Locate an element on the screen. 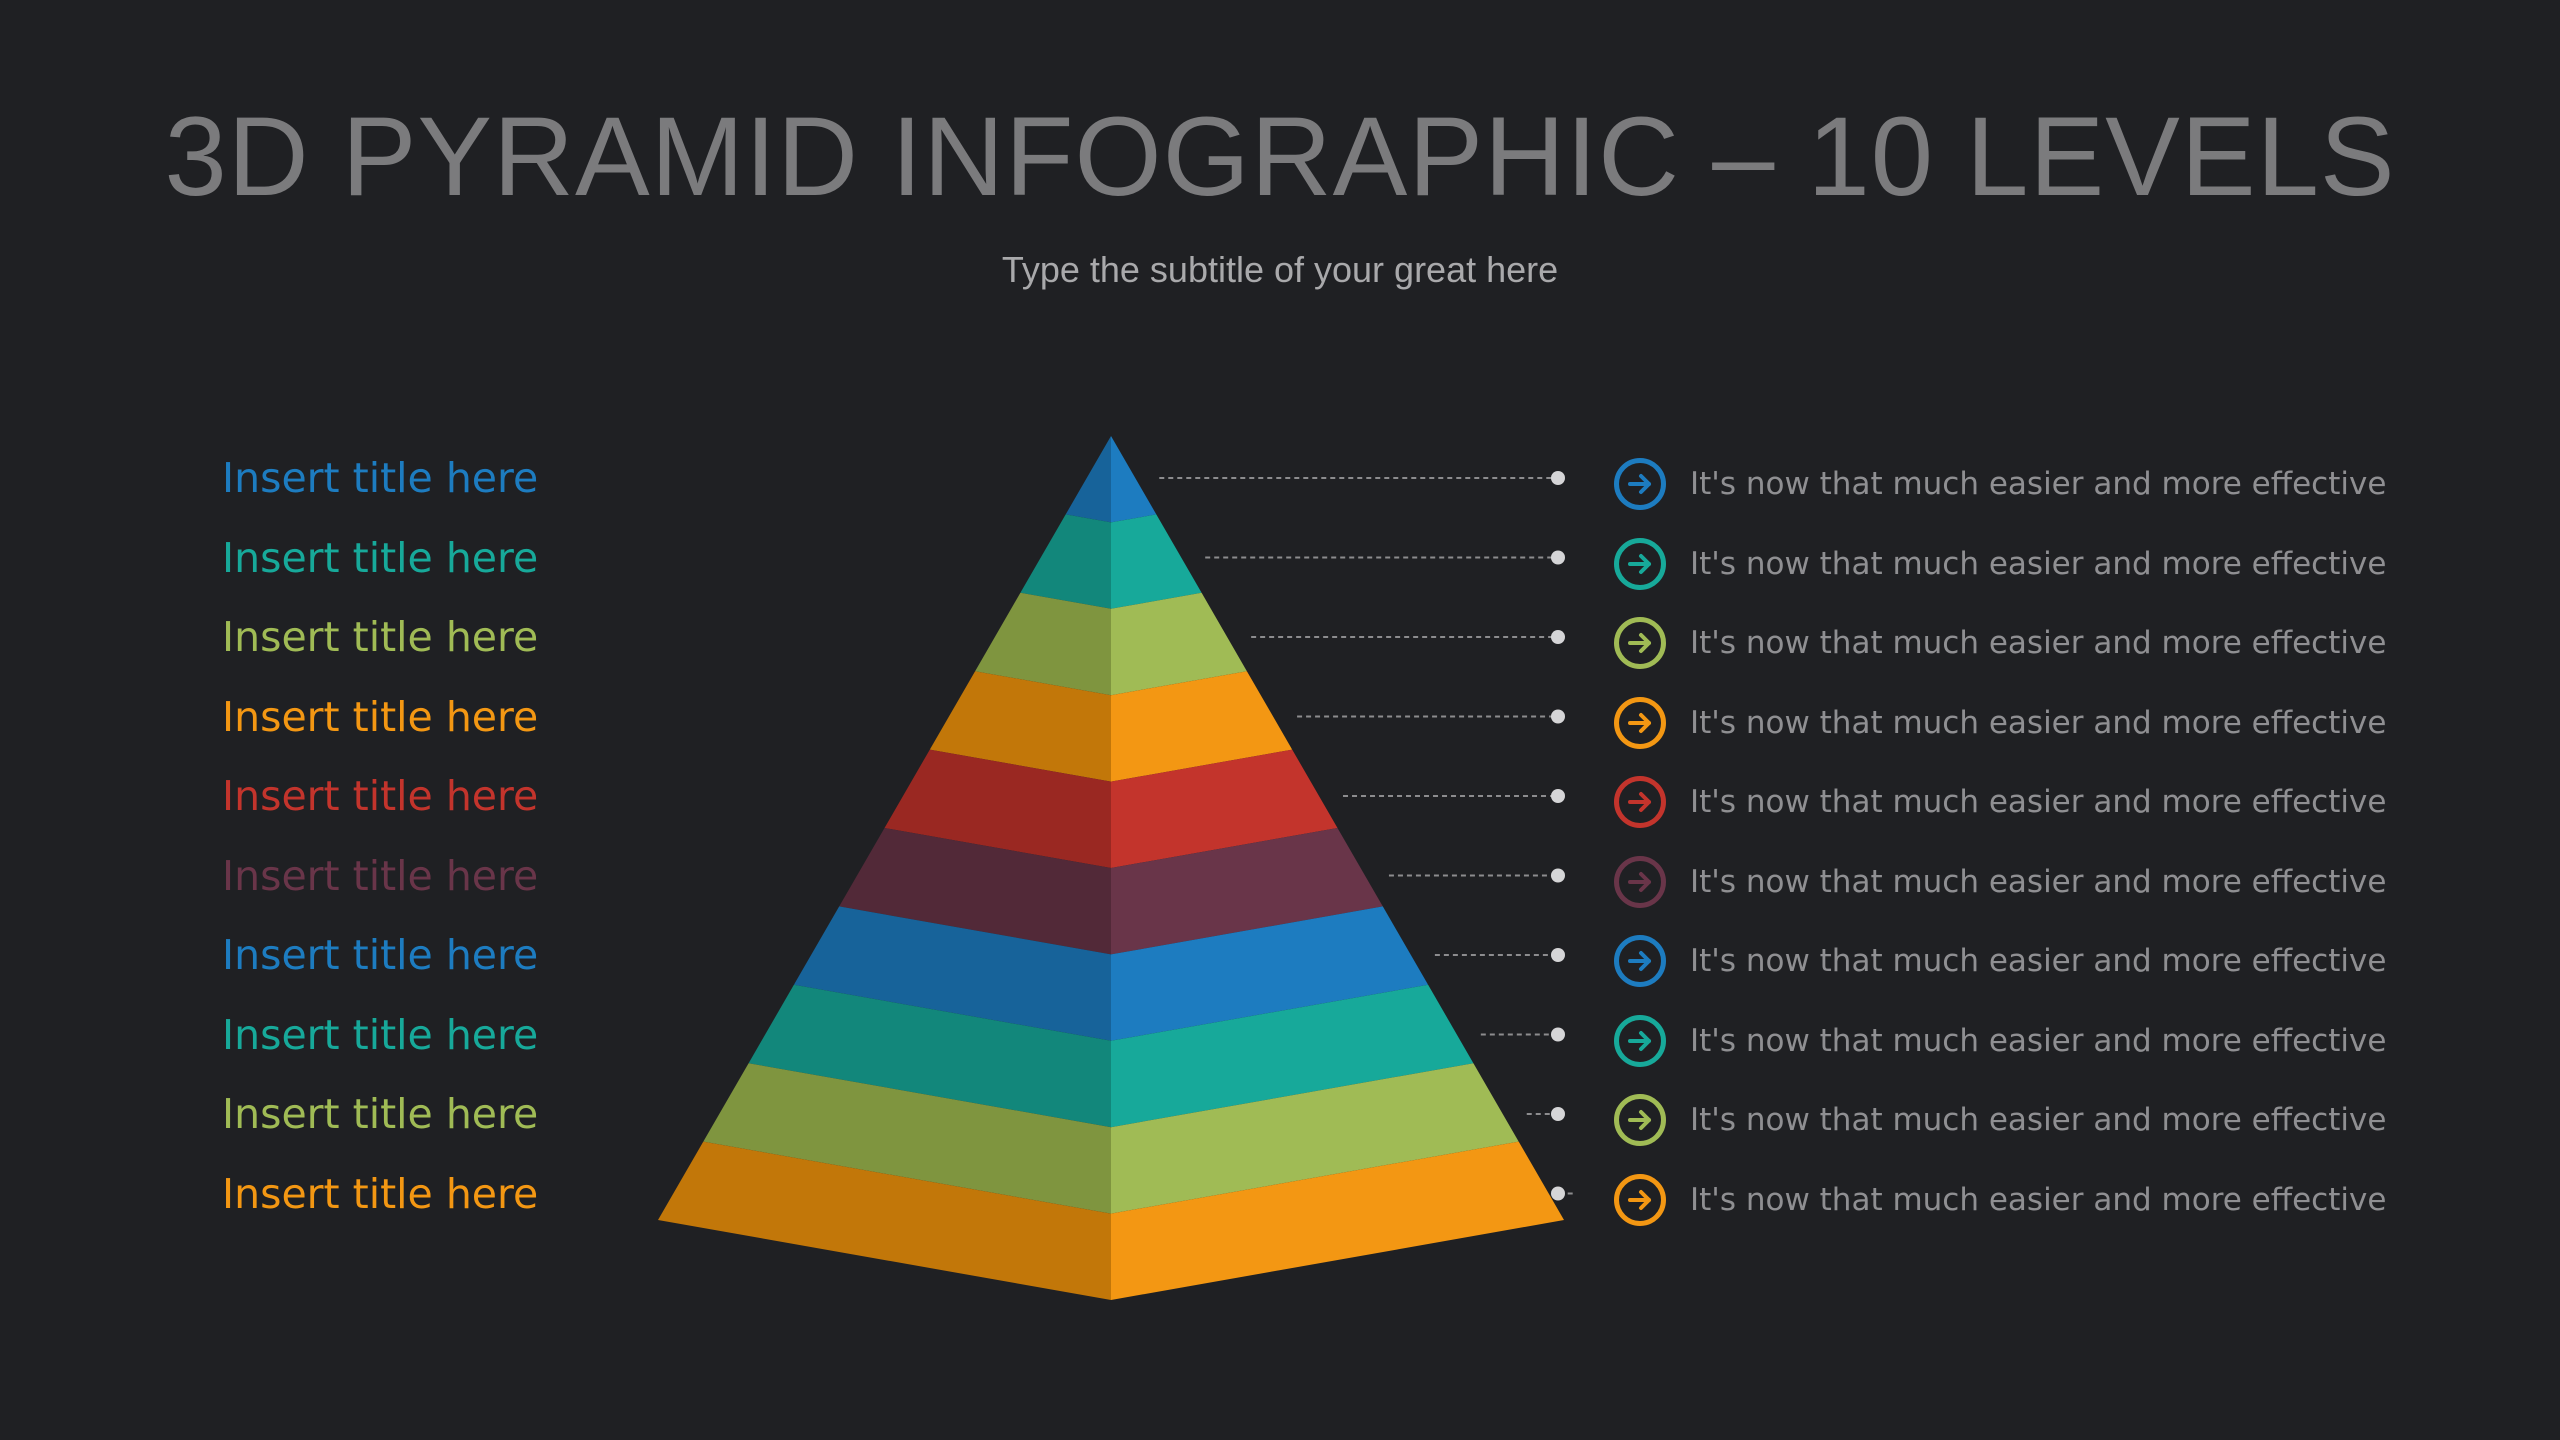  level-title-8: Insert title here is located at coordinates (380, 1034).